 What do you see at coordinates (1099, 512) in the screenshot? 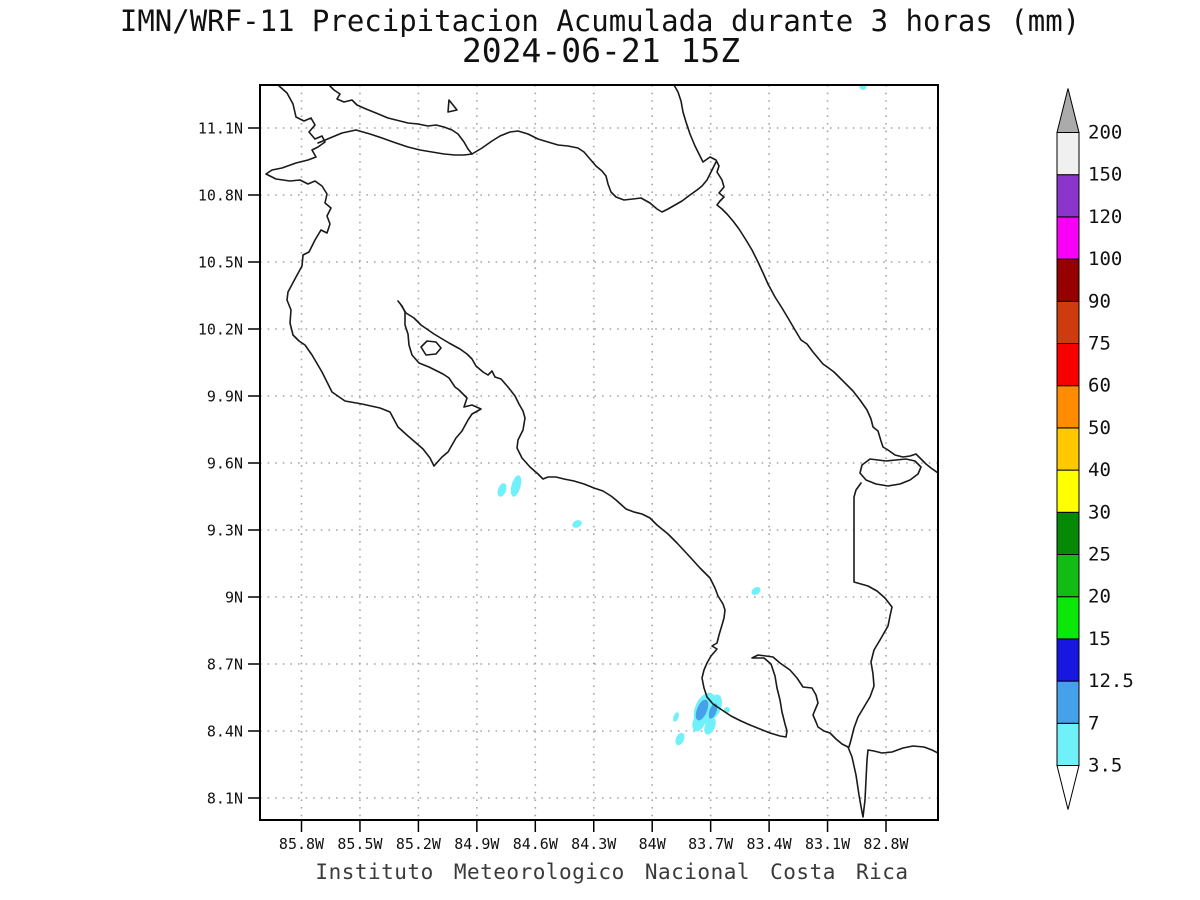
I see `colorbar-label: 30` at bounding box center [1099, 512].